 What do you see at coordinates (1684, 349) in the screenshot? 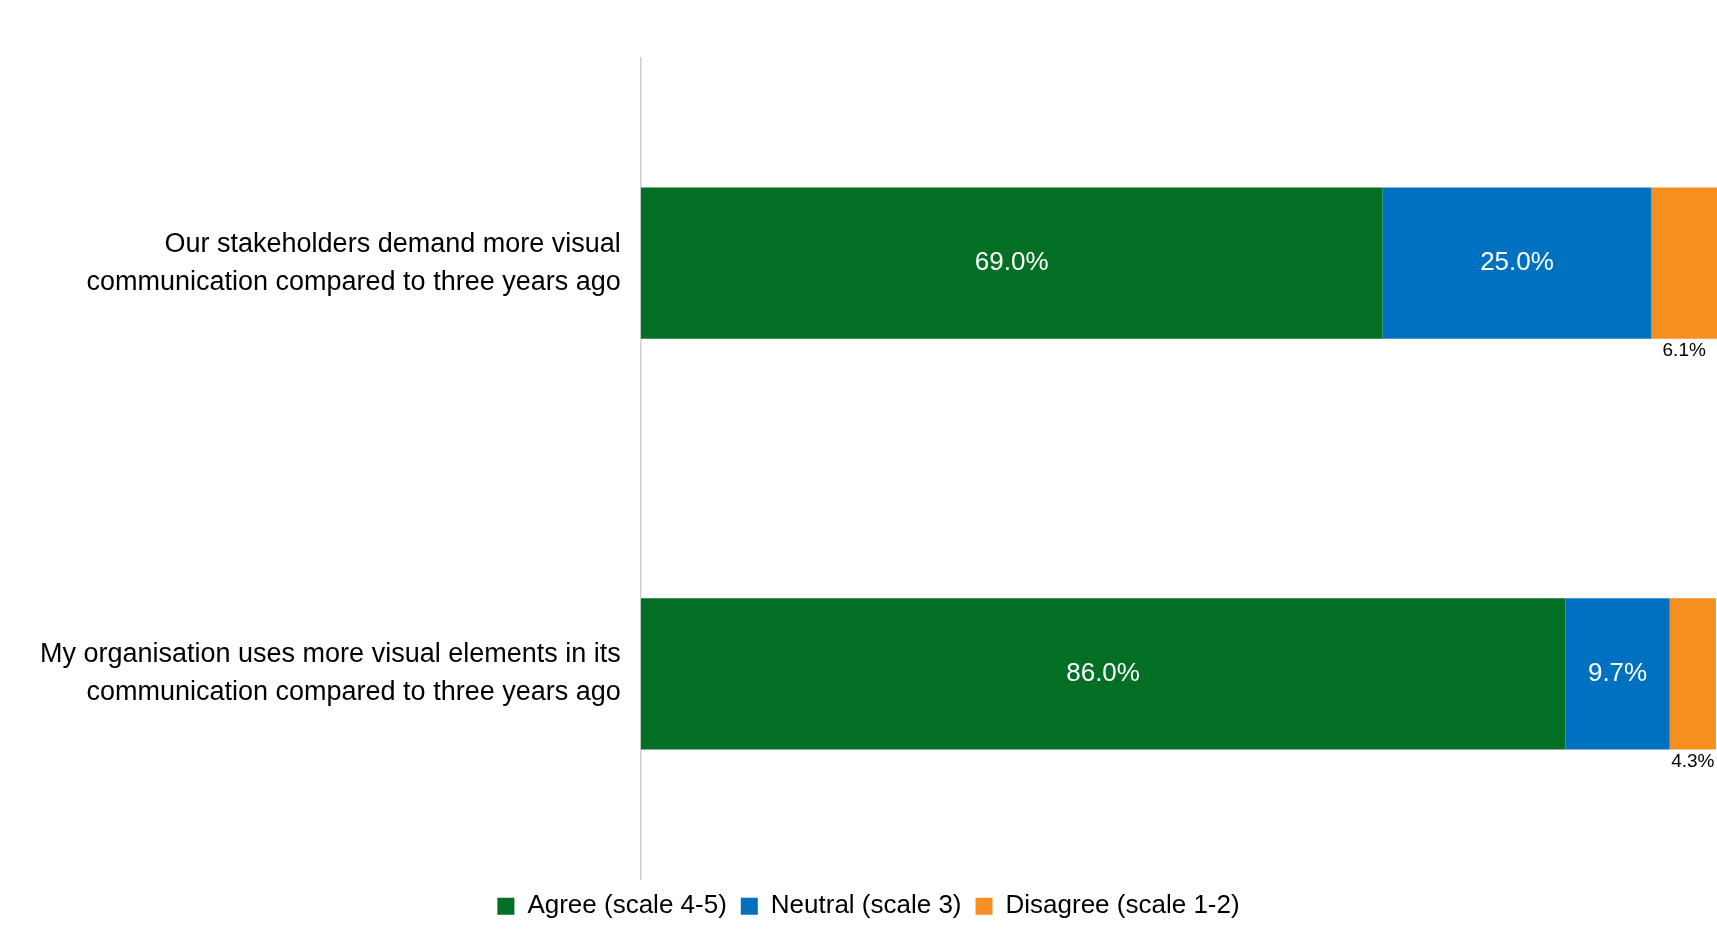
I see `data-label: 6.1%` at bounding box center [1684, 349].